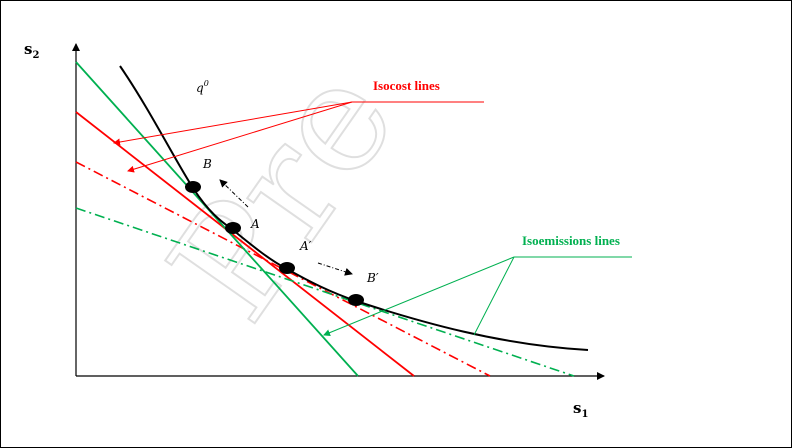 This screenshot has height=448, width=792. Describe the element at coordinates (234, 193) in the screenshot. I see `arrow-a-to-b` at that location.